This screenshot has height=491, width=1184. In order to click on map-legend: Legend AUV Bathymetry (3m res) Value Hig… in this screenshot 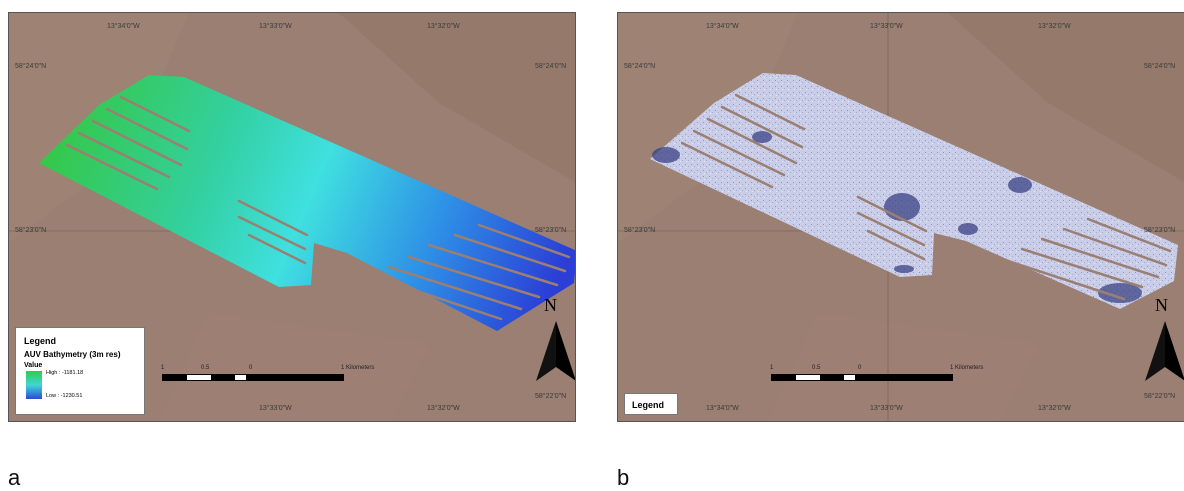, I will do `click(80, 371)`.